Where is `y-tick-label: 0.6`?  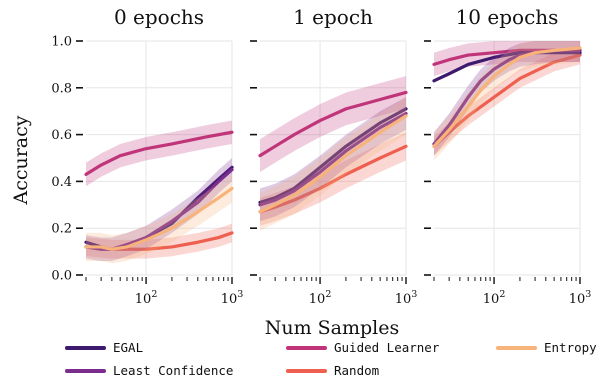
y-tick-label: 0.6 is located at coordinates (61, 135).